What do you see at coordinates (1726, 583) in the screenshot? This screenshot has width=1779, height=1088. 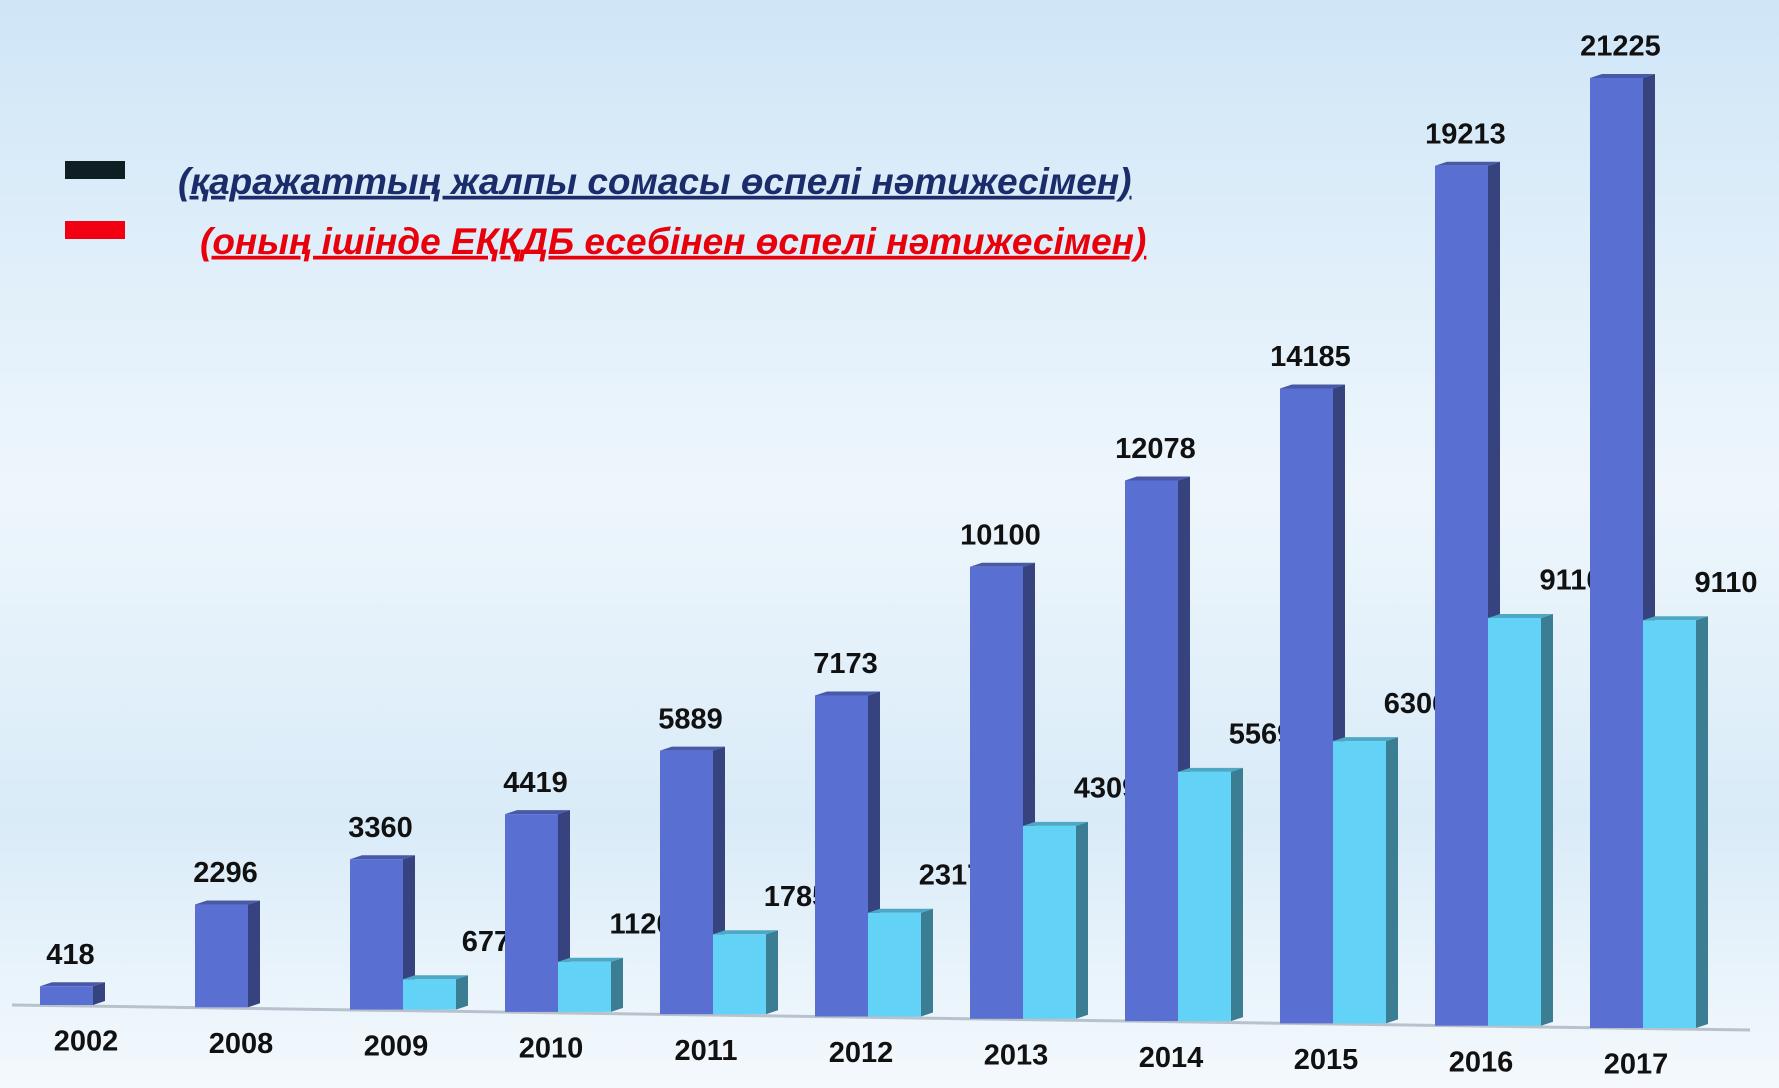 I see `value-label: 9110` at bounding box center [1726, 583].